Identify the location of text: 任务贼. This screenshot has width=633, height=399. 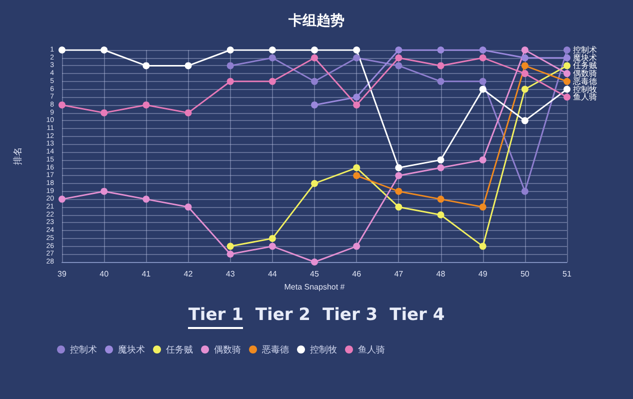
(585, 65).